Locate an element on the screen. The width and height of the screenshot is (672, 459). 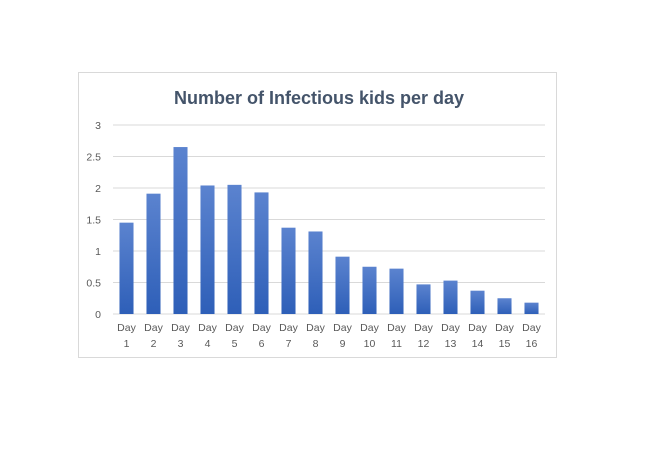
y-axis: 0 0.5 1 1.5 2 2.5 3 is located at coordinates (93, 220).